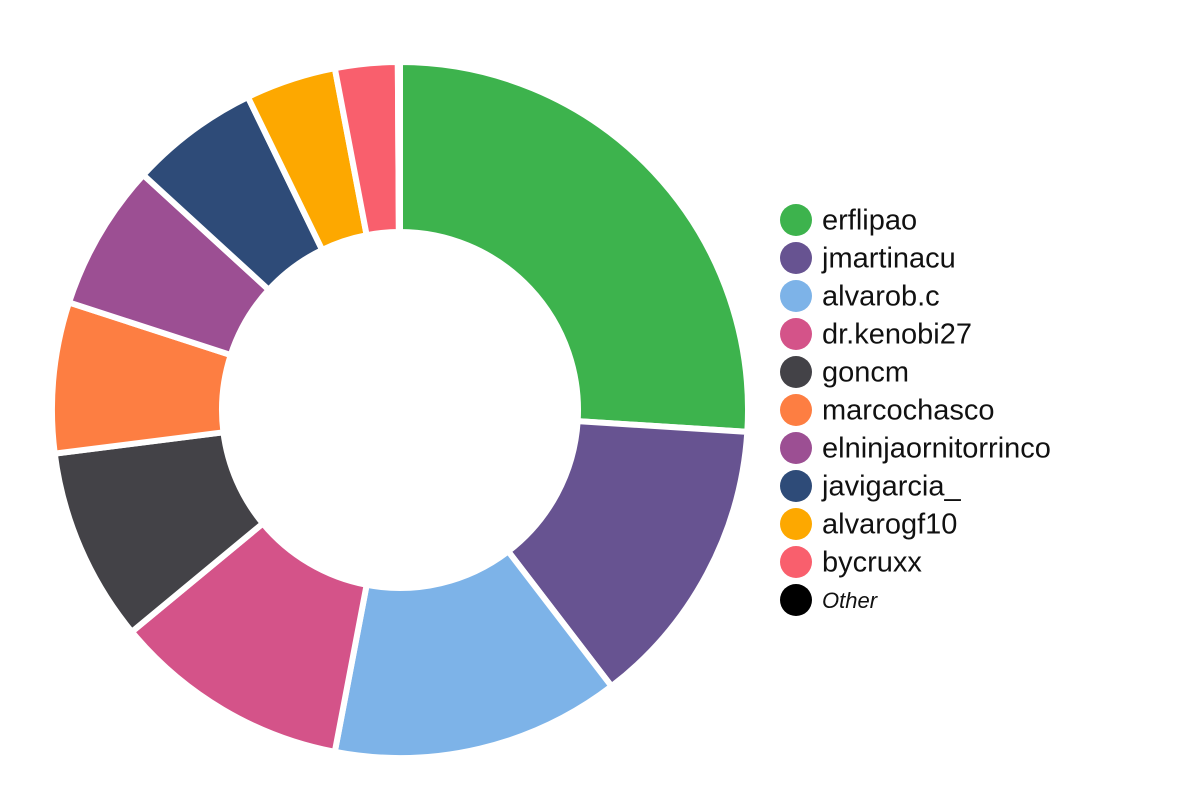 Image resolution: width=1200 pixels, height=800 pixels. What do you see at coordinates (897, 335) in the screenshot?
I see `legend-label: dr.kenobi27` at bounding box center [897, 335].